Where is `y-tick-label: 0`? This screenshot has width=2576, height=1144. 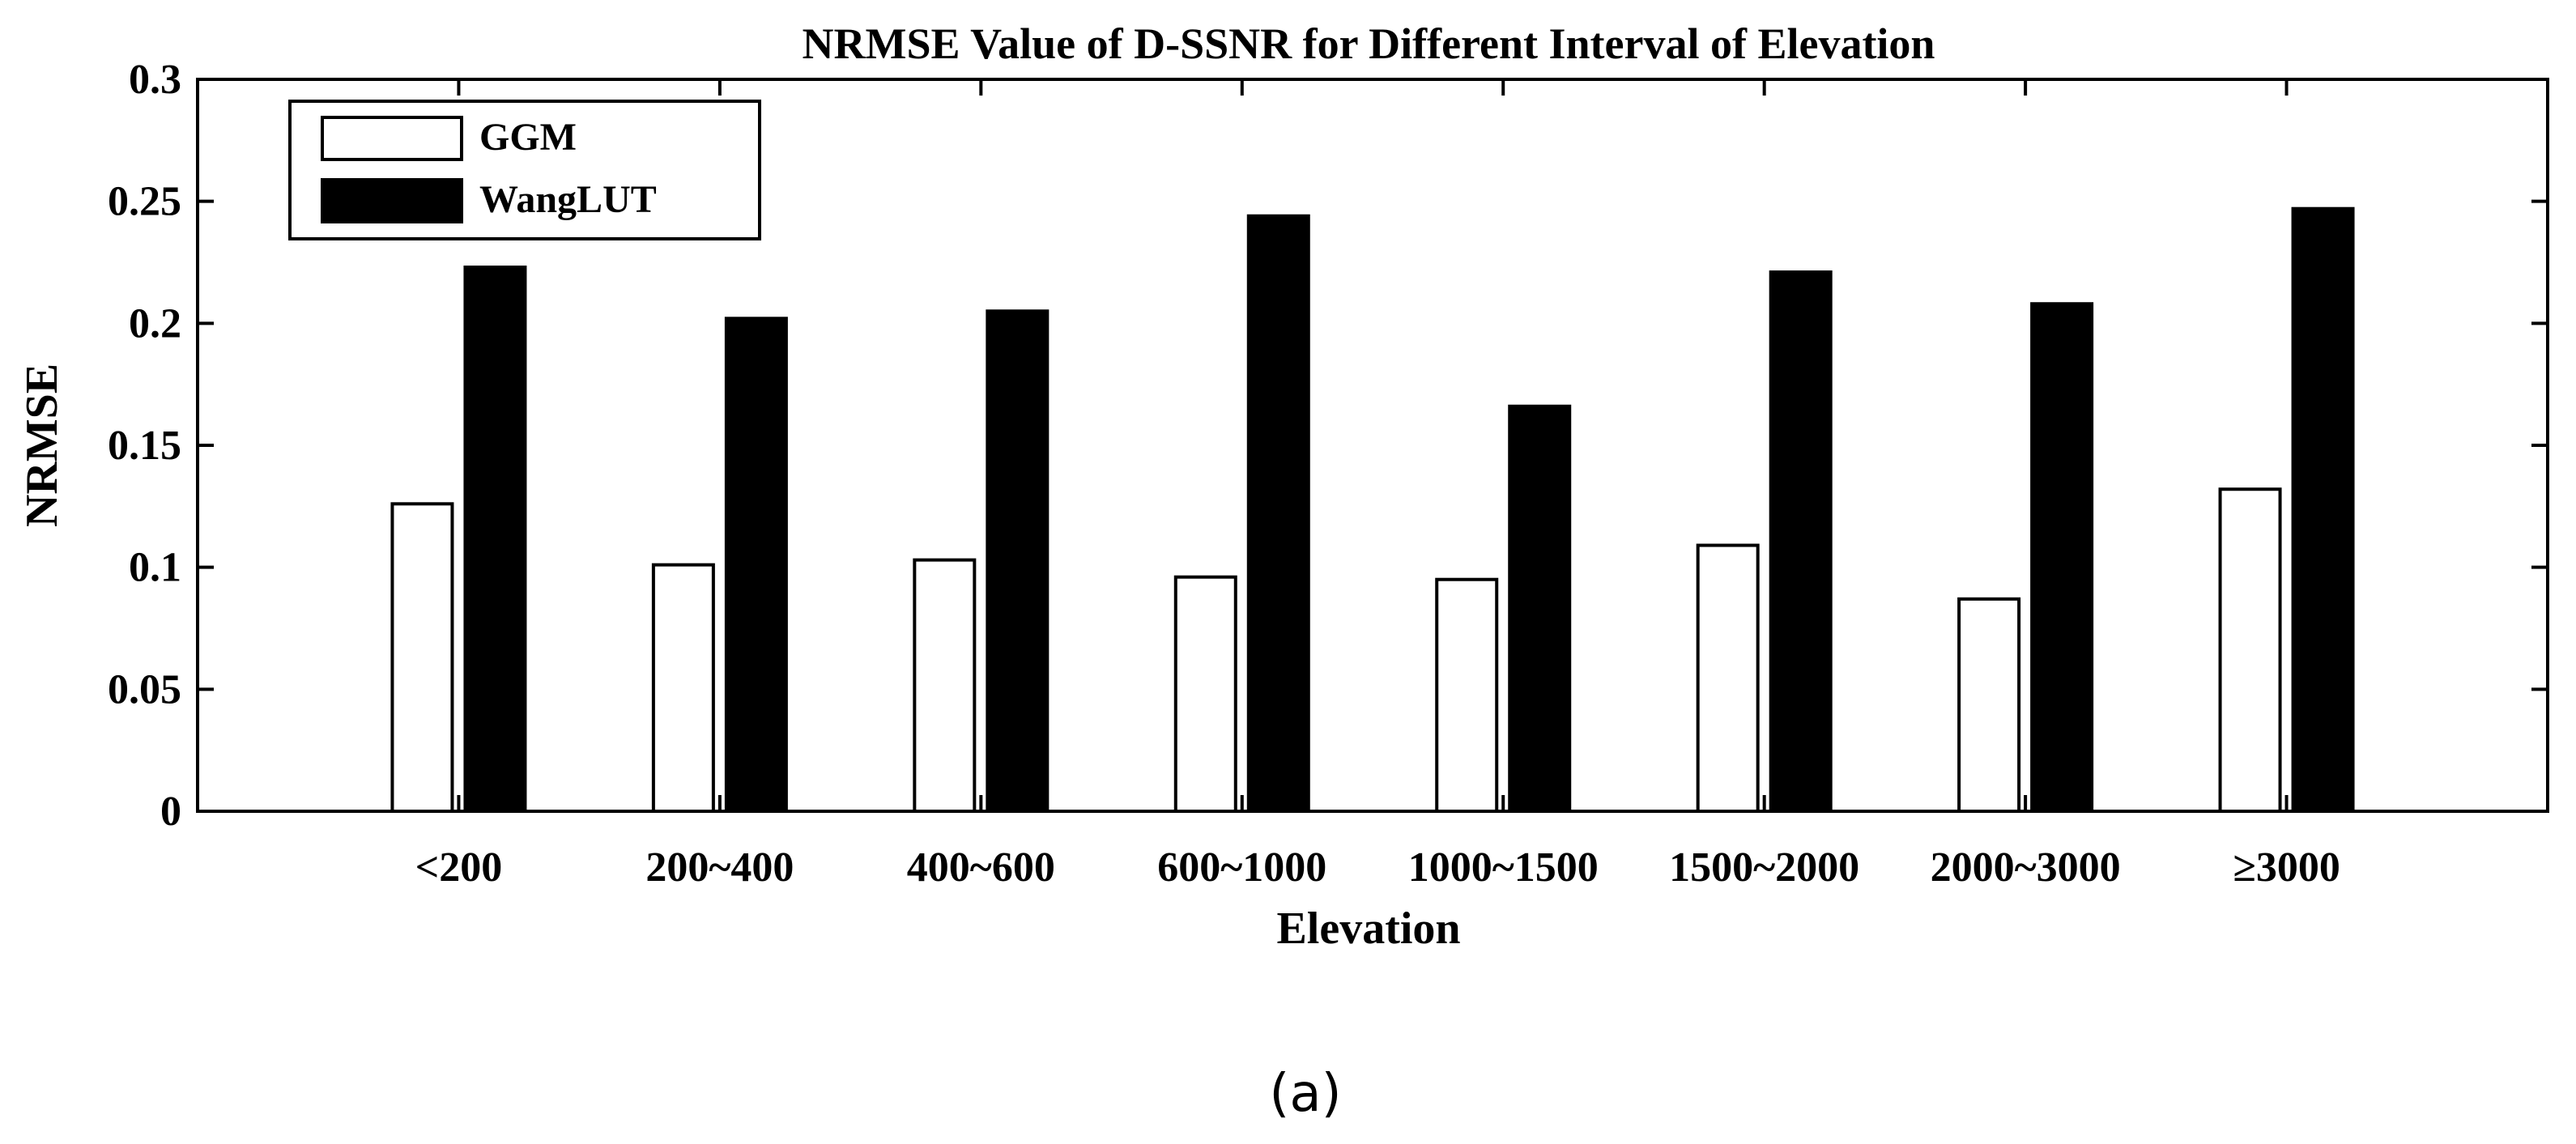 y-tick-label: 0 is located at coordinates (170, 812).